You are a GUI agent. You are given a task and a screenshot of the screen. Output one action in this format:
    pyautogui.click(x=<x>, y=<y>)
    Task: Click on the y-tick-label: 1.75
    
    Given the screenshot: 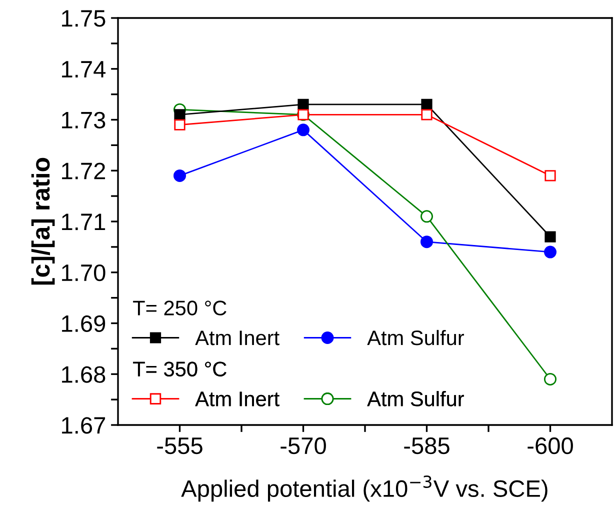 What is the action you would take?
    pyautogui.click(x=84, y=18)
    